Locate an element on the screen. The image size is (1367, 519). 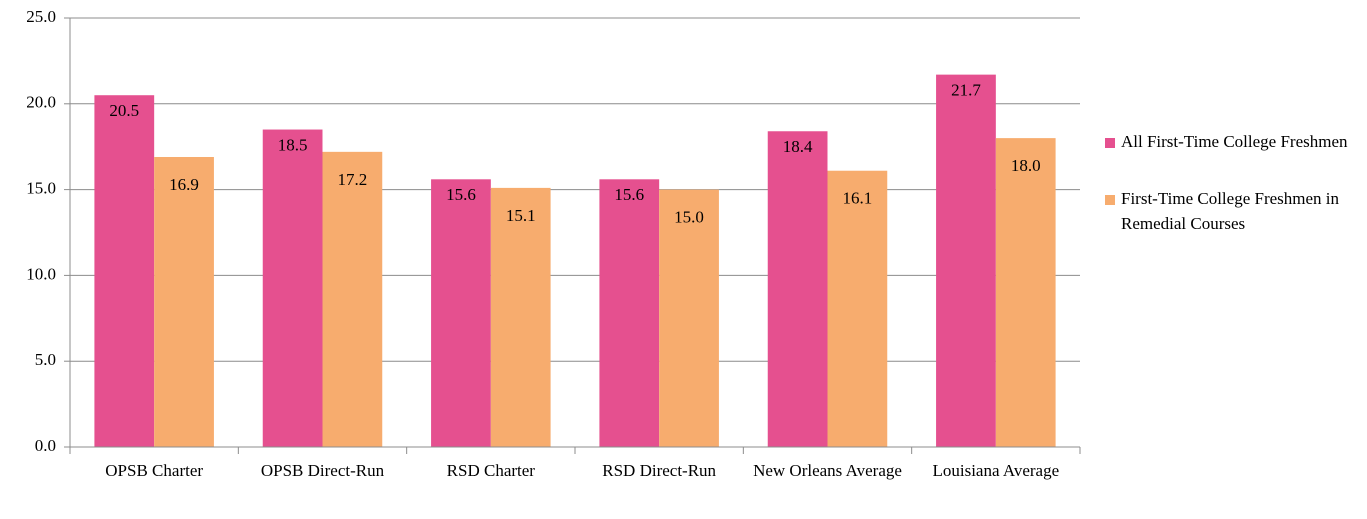
x-tick-label: RSD Direct-Run is located at coordinates (659, 470).